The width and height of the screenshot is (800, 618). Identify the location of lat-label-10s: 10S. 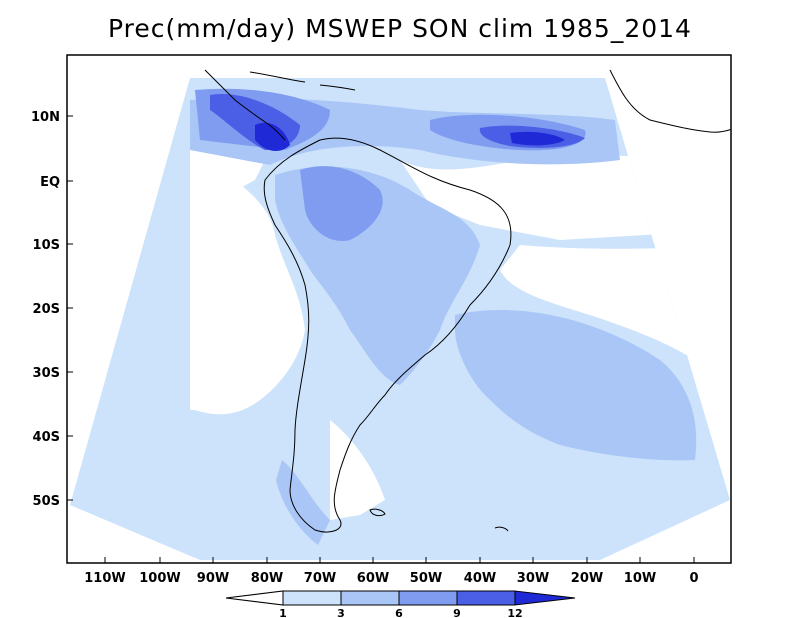
(46, 245).